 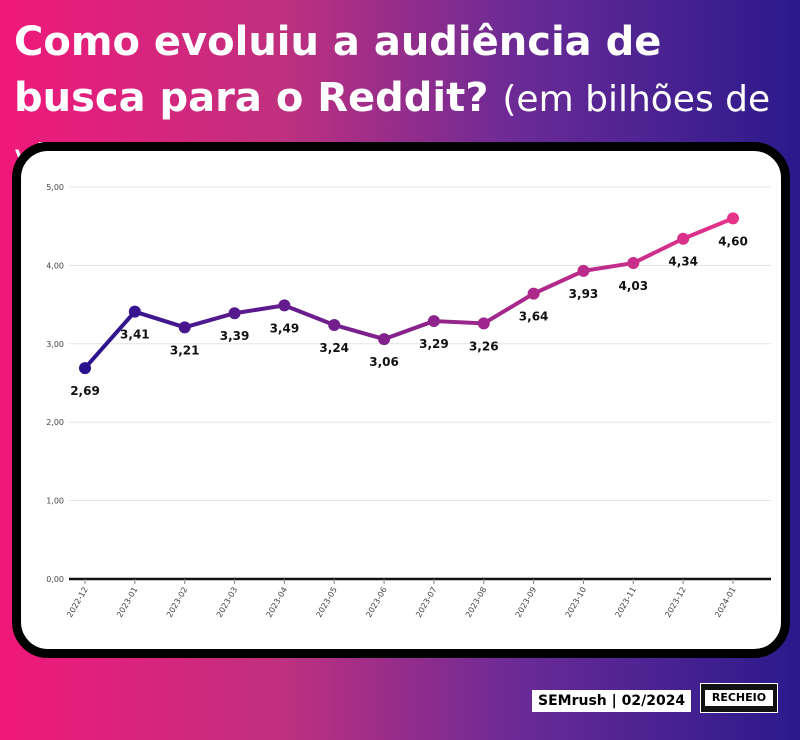 What do you see at coordinates (334, 348) in the screenshot?
I see `data-label: 3,24` at bounding box center [334, 348].